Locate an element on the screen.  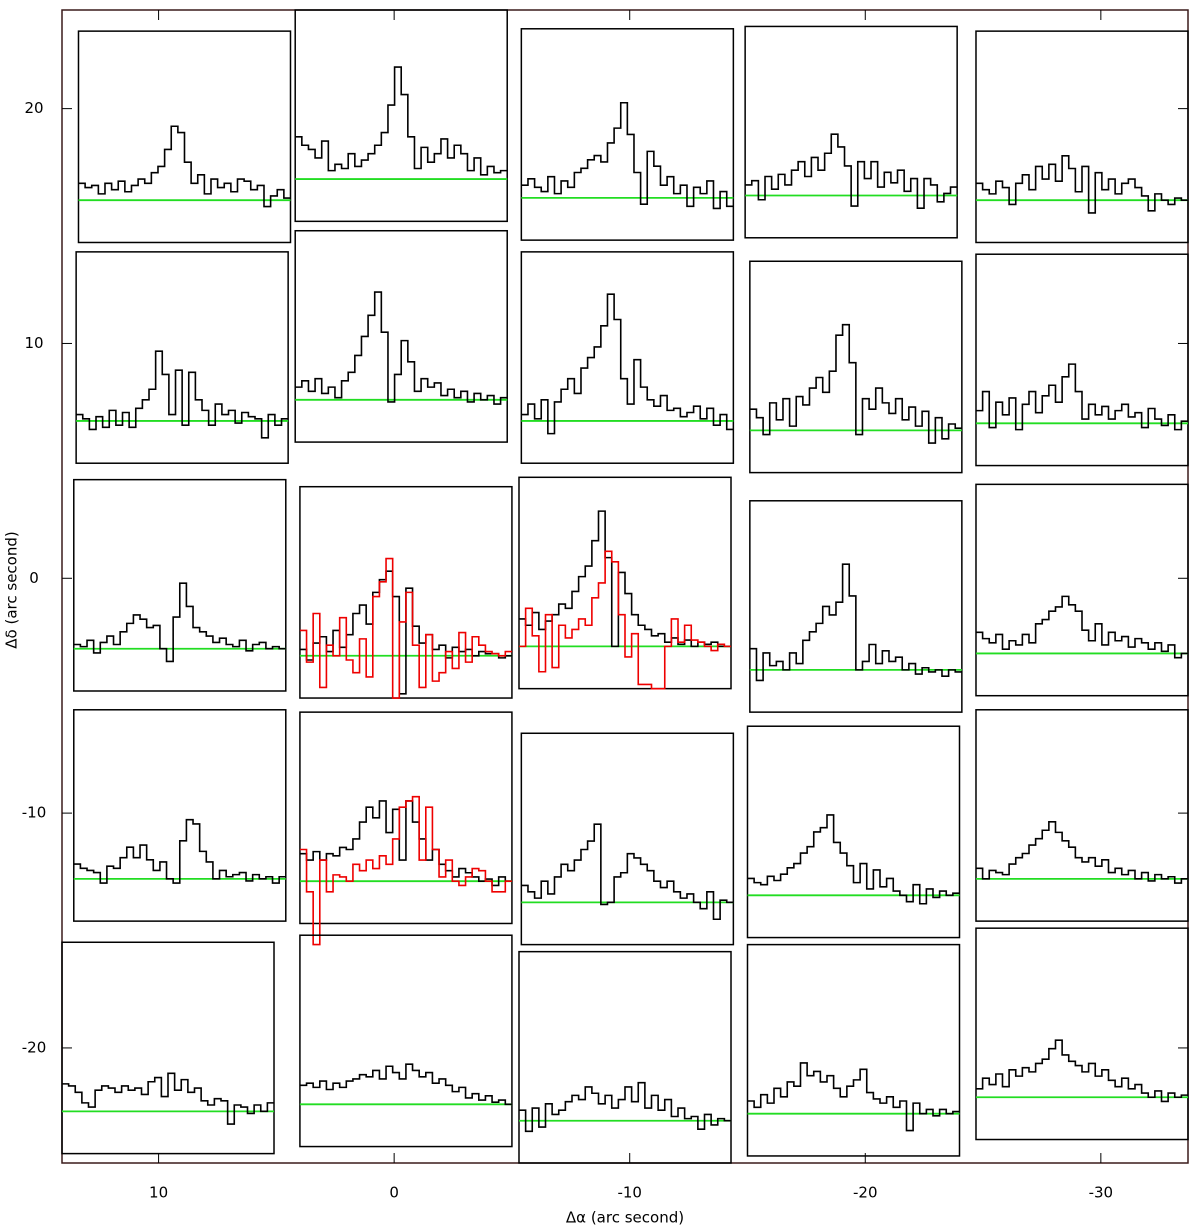
x-axis-label: Δα (arc second) is located at coordinates (625, 1218).